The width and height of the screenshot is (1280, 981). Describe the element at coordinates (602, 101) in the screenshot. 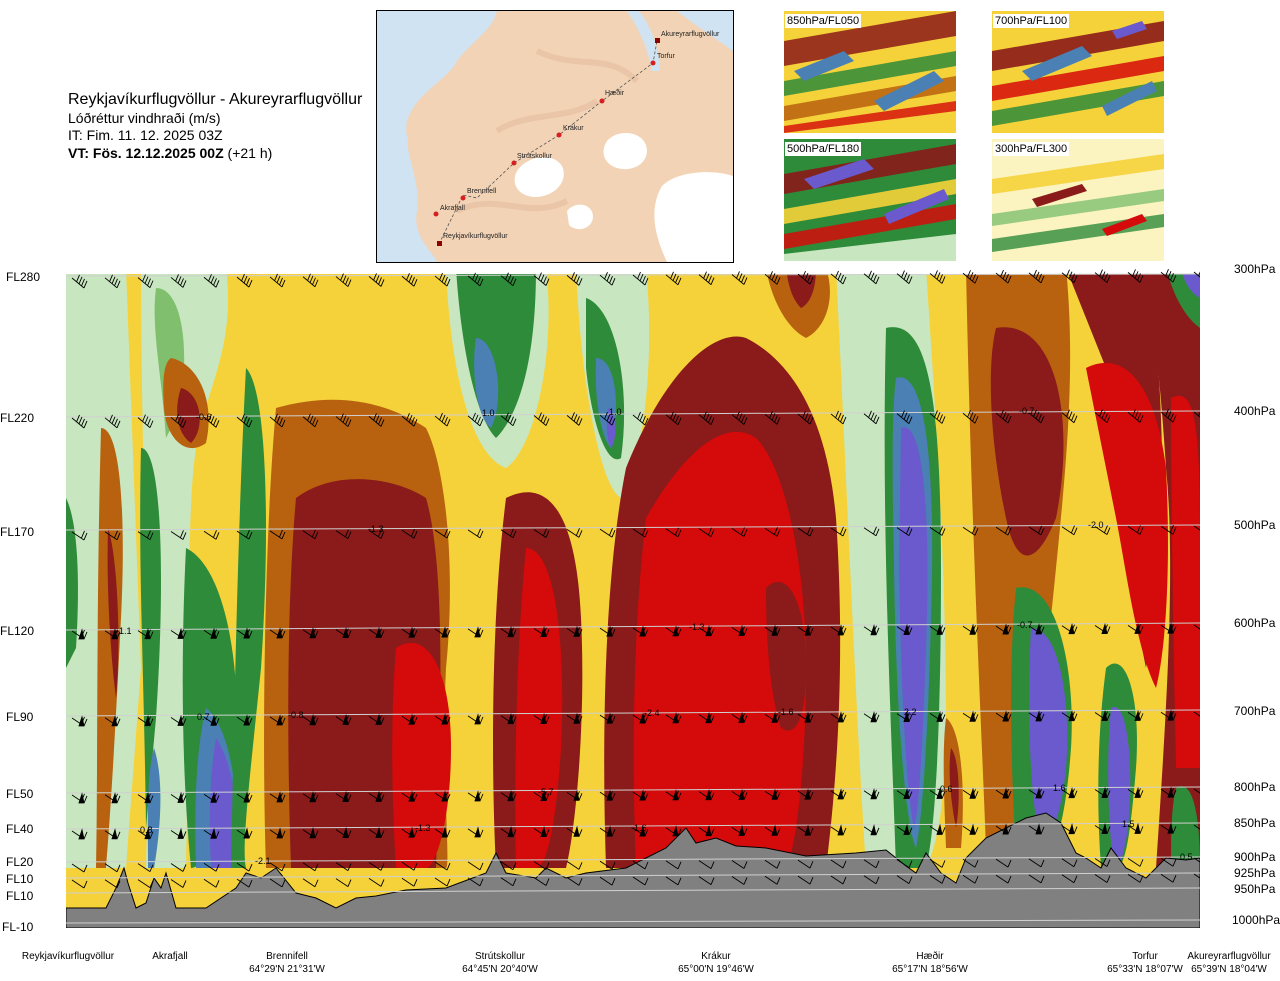

I see `waypoint-haedir-marker` at that location.